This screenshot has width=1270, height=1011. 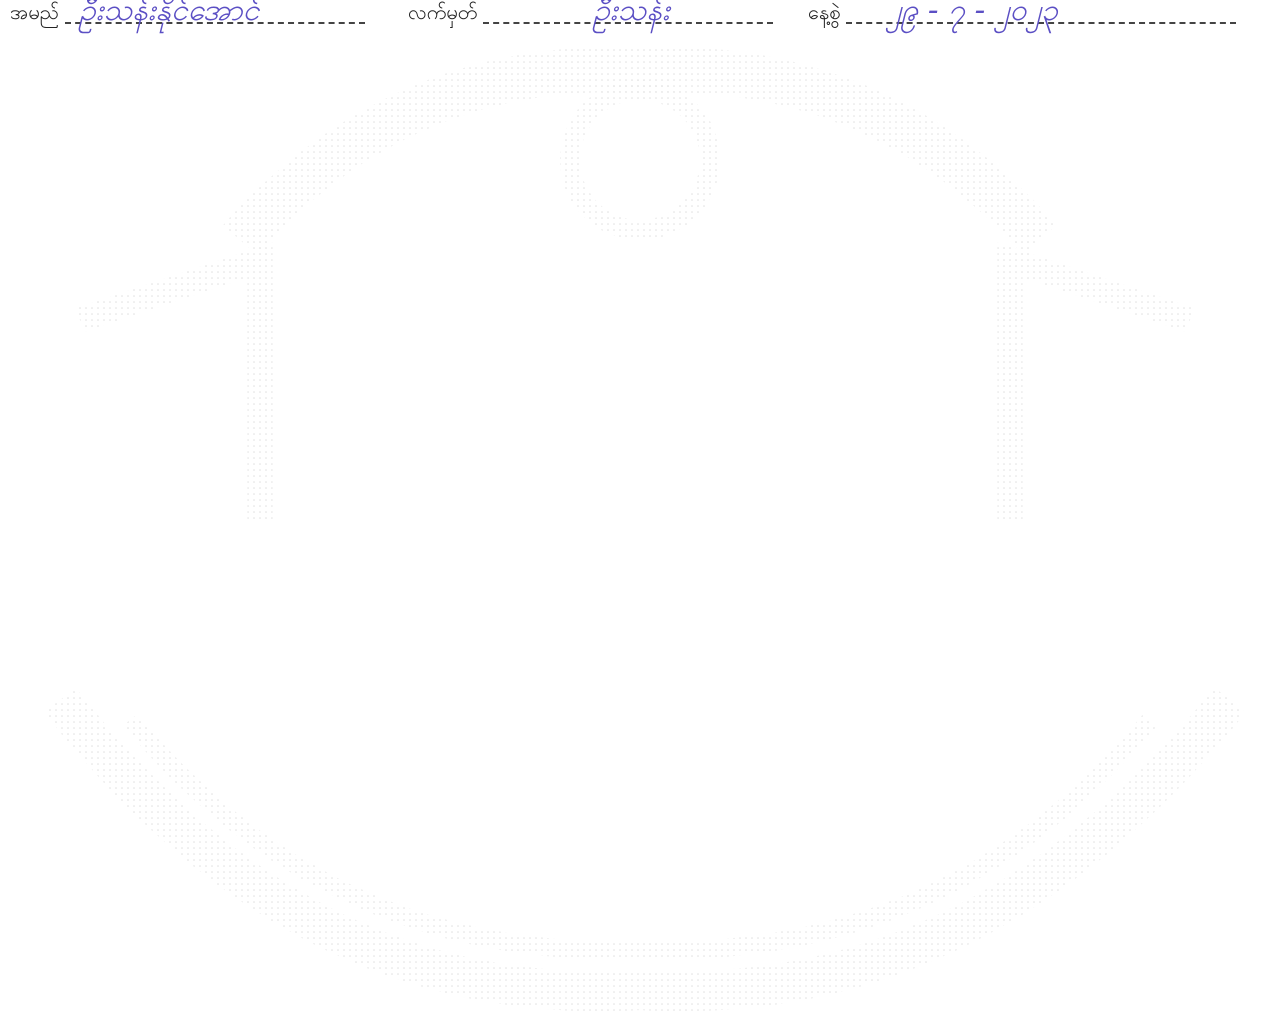 I want to click on dashed-line: ဦးသန်းနိုင်အောင်, so click(x=215, y=14).